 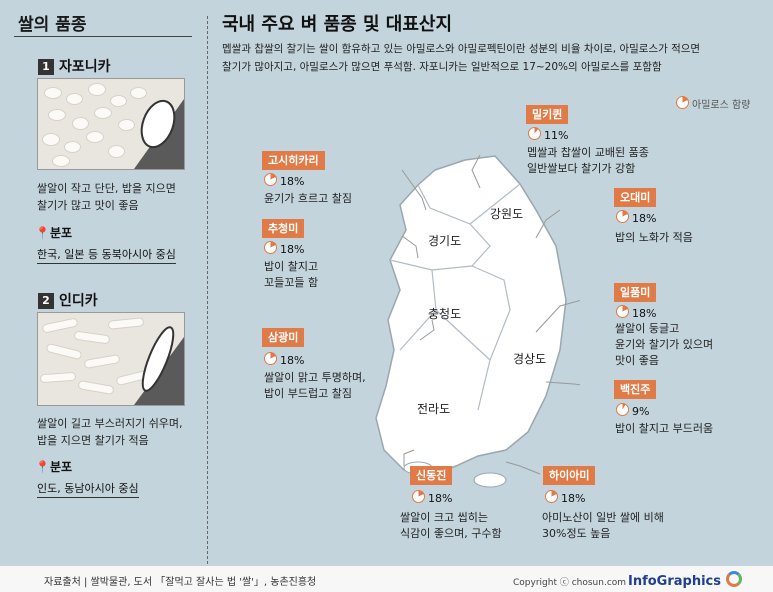 I want to click on logo-ring-icon, so click(x=733, y=579).